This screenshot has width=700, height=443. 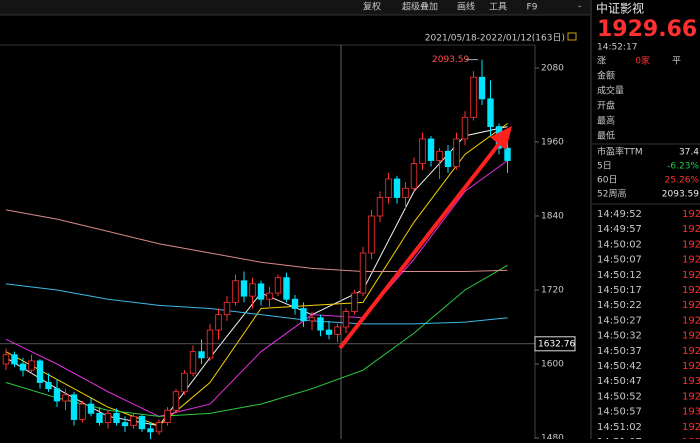 I want to click on stat-value: 25.26%, so click(x=682, y=181).